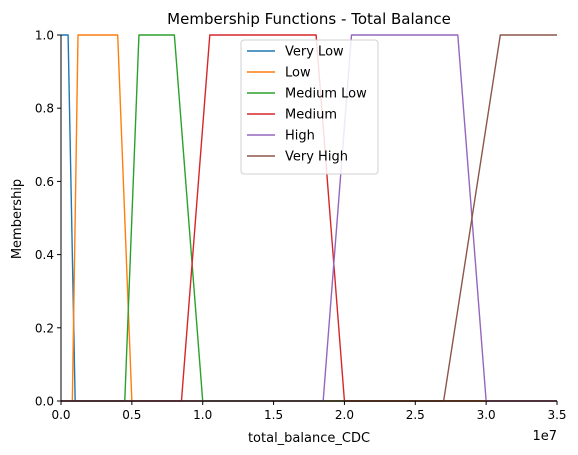 The height and width of the screenshot is (455, 578). I want to click on x-tick-label: 2.5, so click(415, 415).